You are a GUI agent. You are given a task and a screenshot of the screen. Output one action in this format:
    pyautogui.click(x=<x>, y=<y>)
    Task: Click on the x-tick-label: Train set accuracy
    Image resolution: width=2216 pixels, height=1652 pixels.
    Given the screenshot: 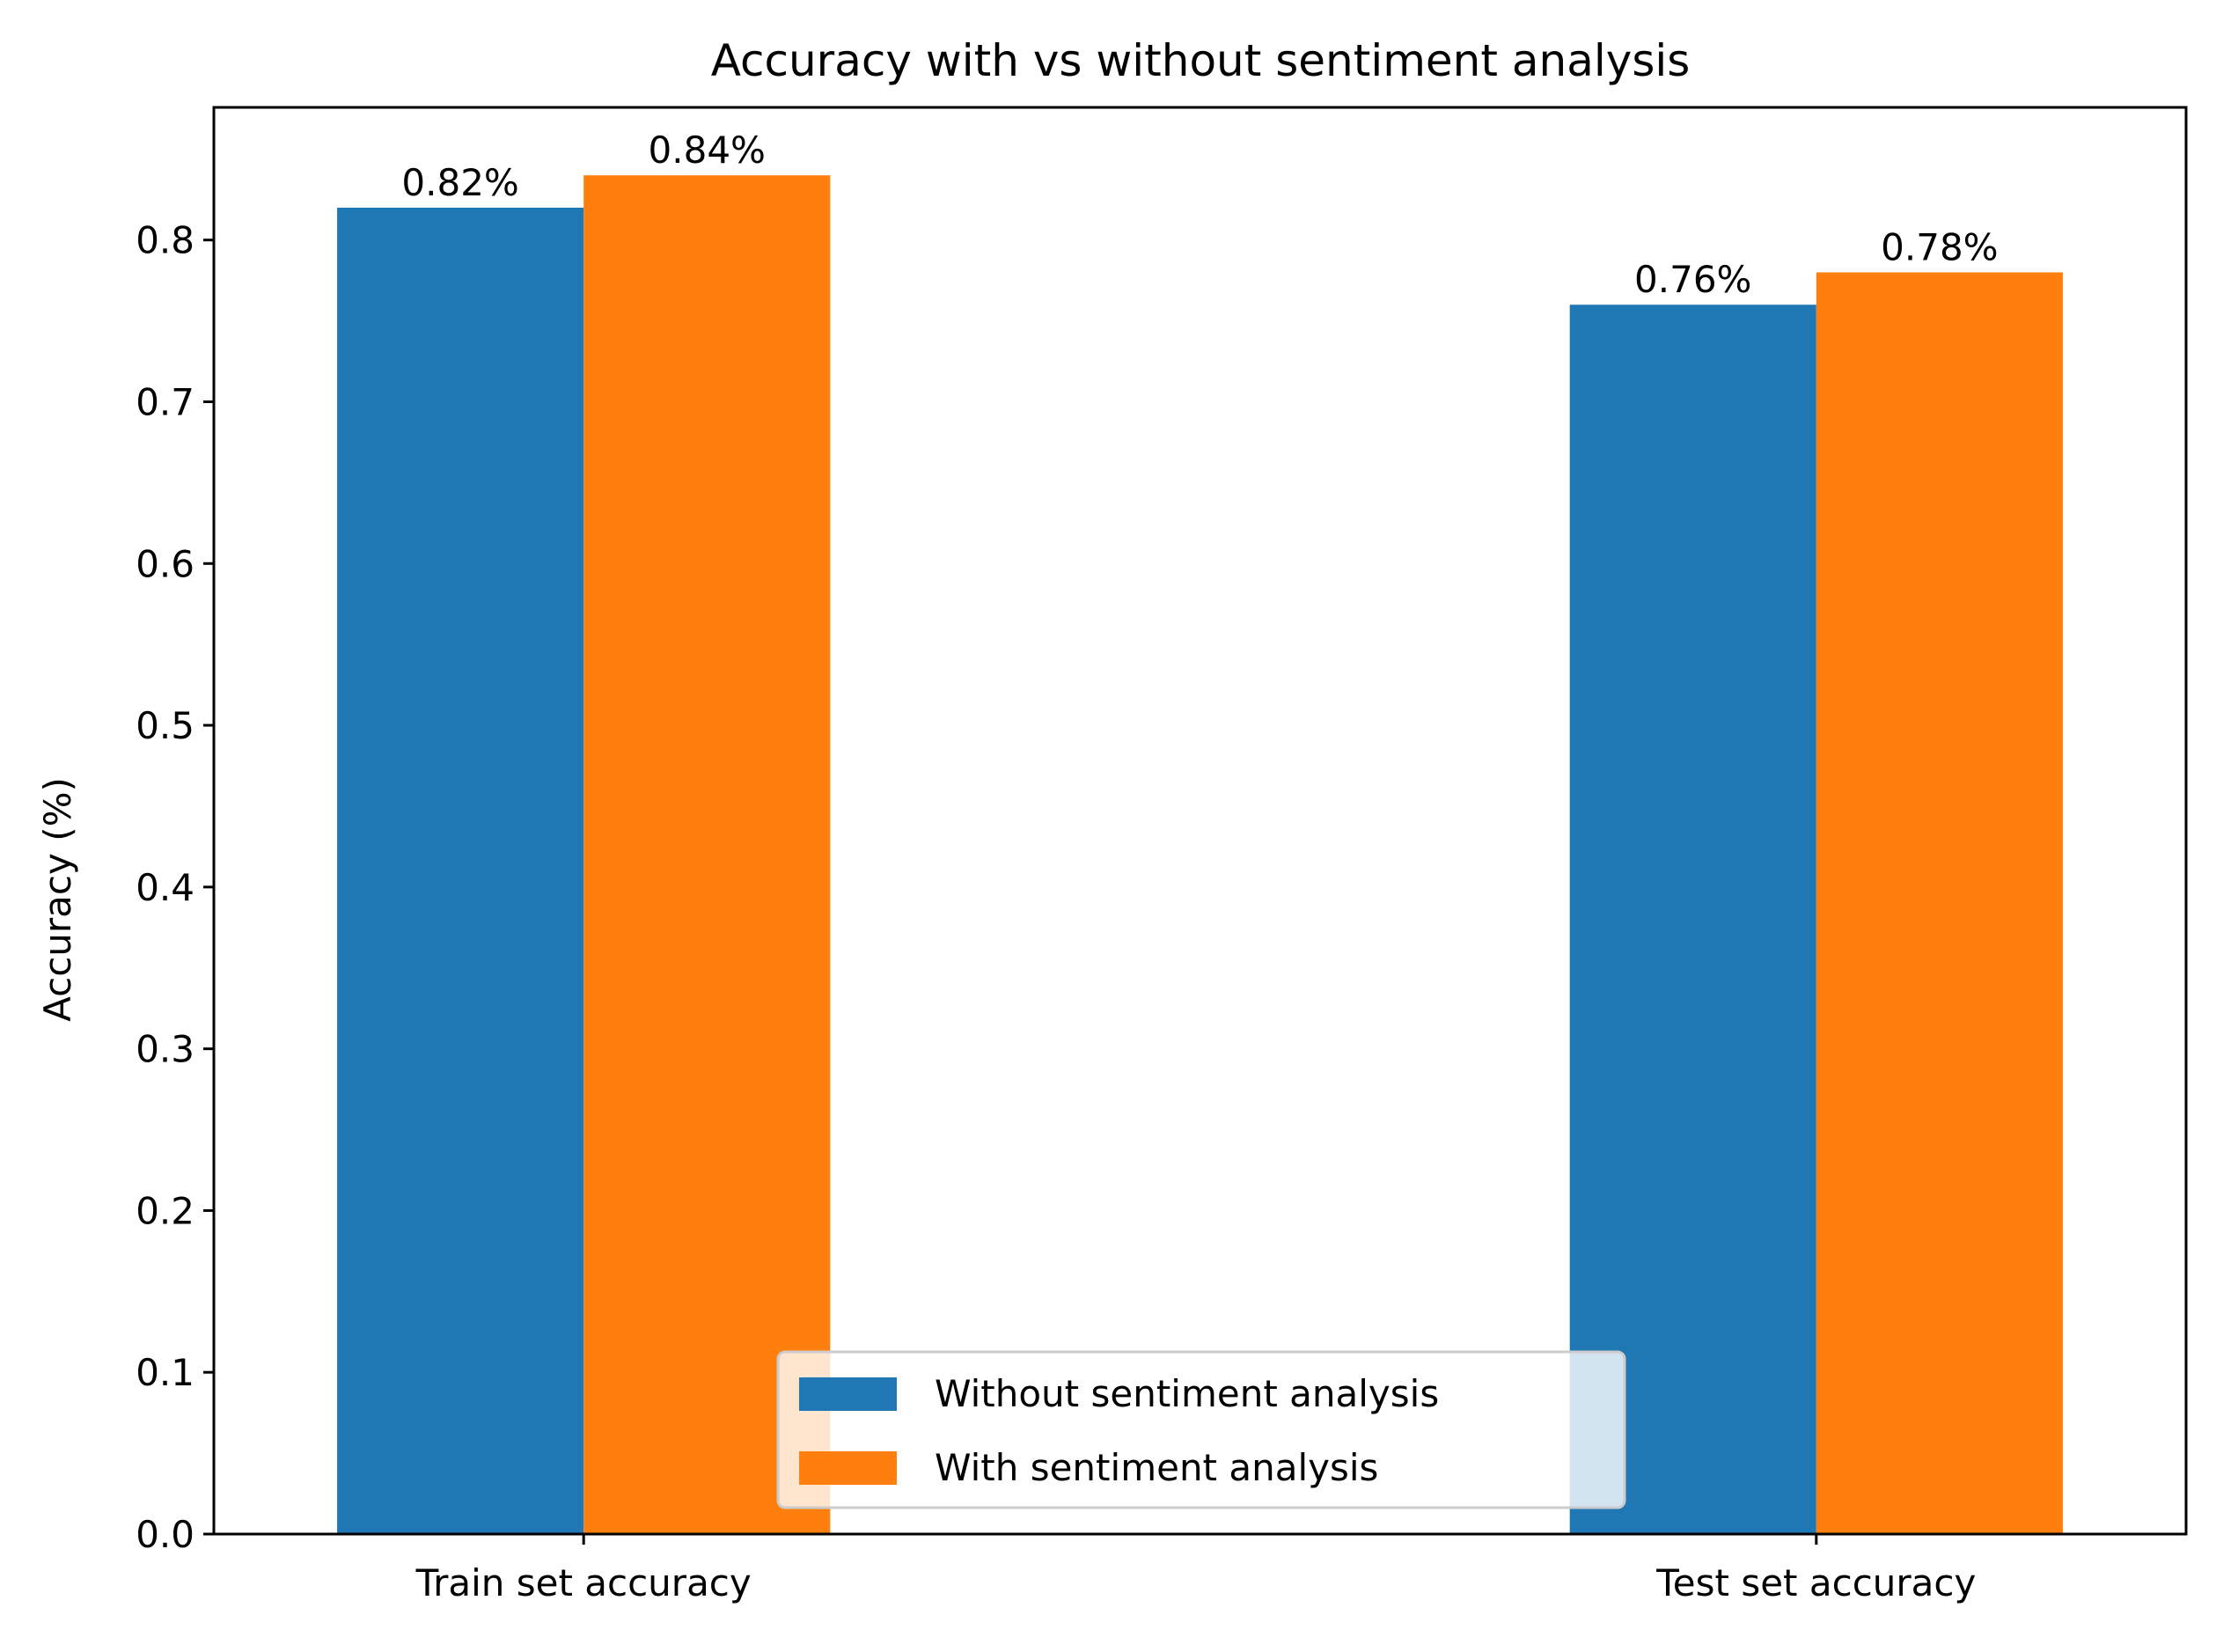 What is the action you would take?
    pyautogui.click(x=583, y=1582)
    